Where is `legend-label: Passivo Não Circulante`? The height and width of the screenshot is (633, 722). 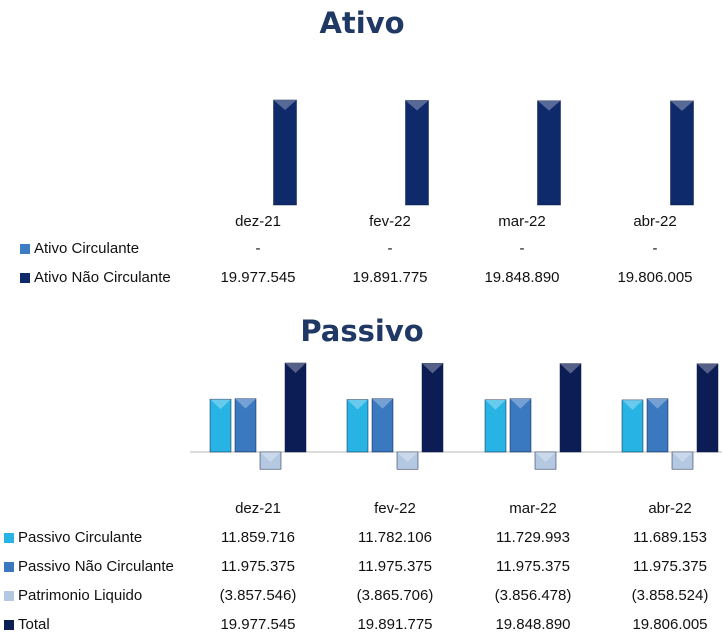
legend-label: Passivo Não Circulante is located at coordinates (96, 566).